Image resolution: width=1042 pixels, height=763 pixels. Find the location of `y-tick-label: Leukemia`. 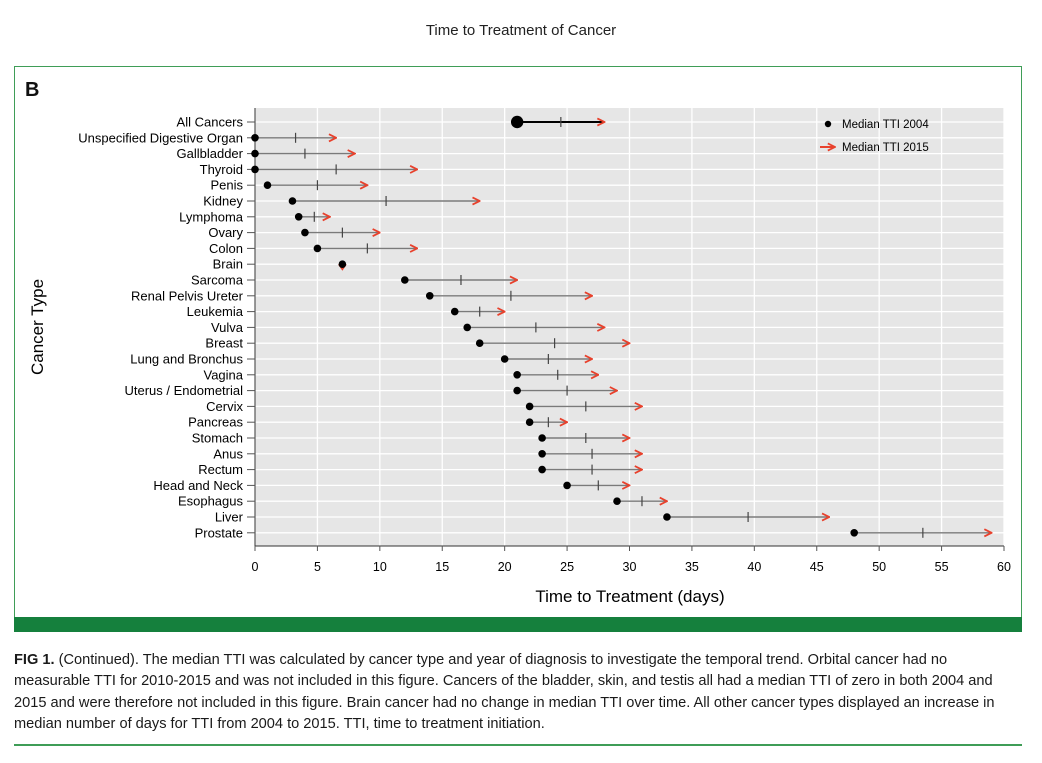

y-tick-label: Leukemia is located at coordinates (215, 311).